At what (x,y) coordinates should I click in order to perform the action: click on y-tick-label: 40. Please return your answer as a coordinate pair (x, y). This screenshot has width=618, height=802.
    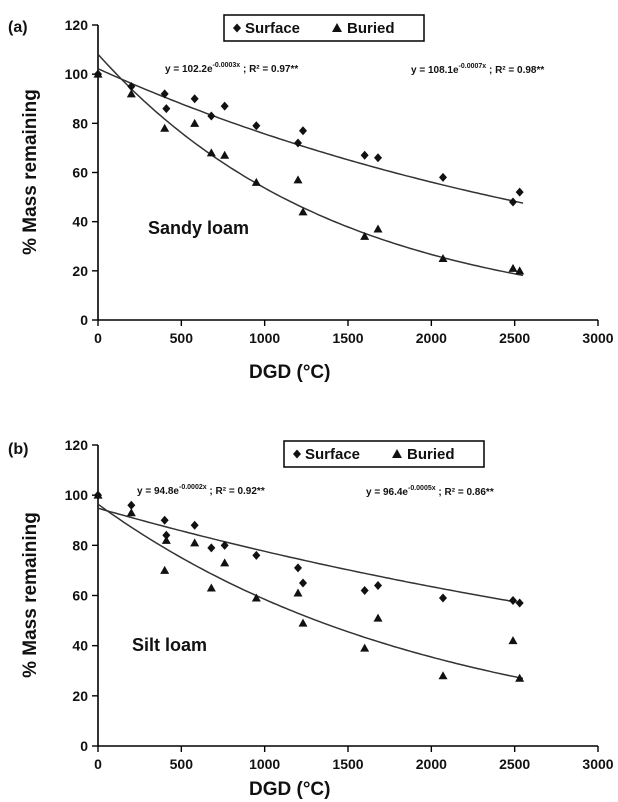
    Looking at the image, I should click on (80, 646).